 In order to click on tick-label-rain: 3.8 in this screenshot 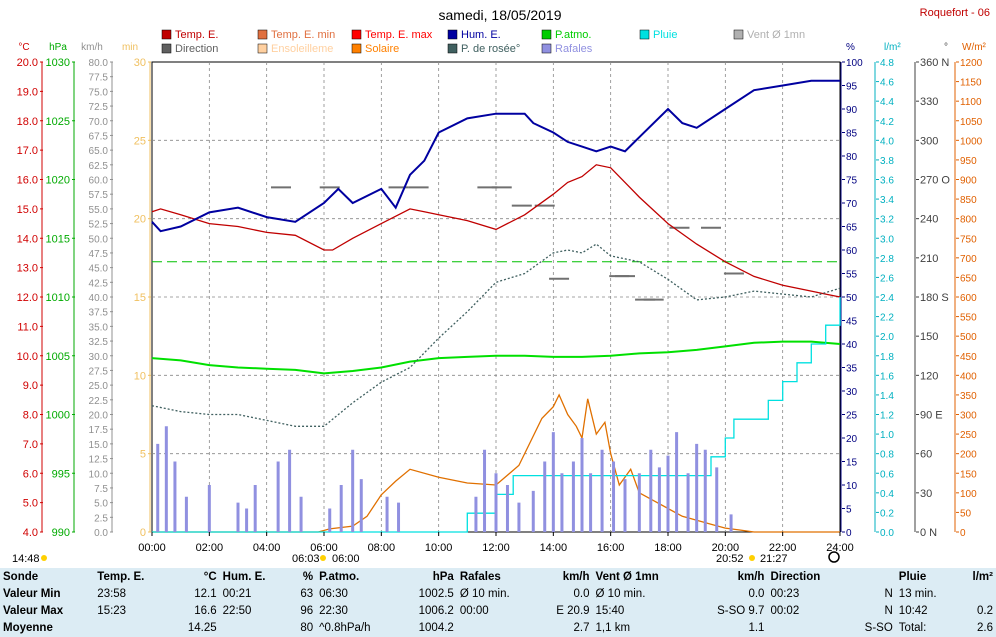, I will do `click(887, 161)`.